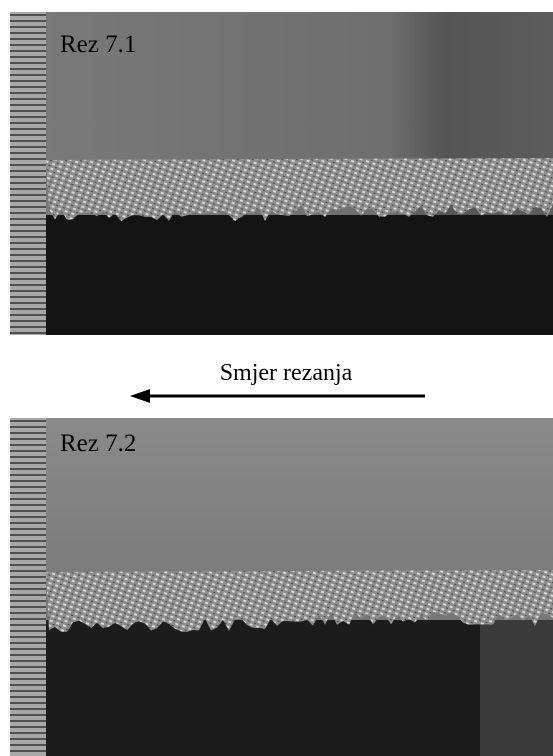 The height and width of the screenshot is (756, 553). Describe the element at coordinates (28, 173) in the screenshot. I see `ruler` at that location.